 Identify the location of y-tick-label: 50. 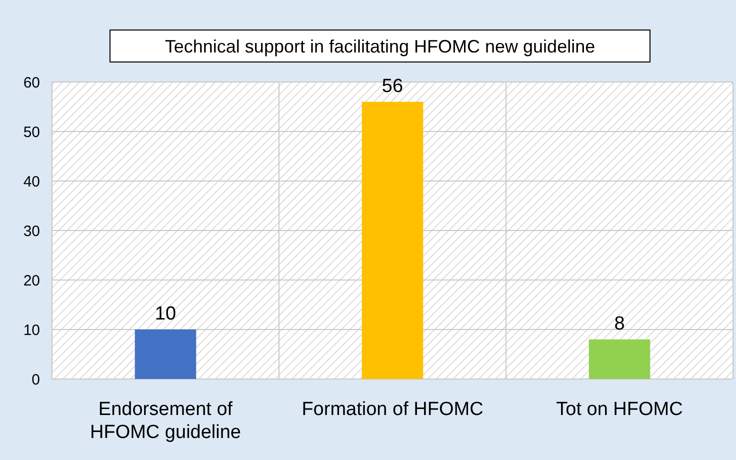
(31, 132).